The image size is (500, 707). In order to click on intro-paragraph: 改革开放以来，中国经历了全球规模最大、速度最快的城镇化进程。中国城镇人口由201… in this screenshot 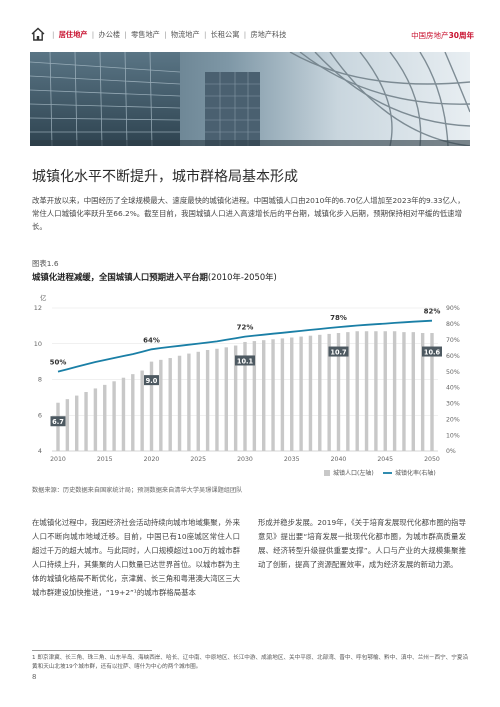, I will do `click(248, 213)`.